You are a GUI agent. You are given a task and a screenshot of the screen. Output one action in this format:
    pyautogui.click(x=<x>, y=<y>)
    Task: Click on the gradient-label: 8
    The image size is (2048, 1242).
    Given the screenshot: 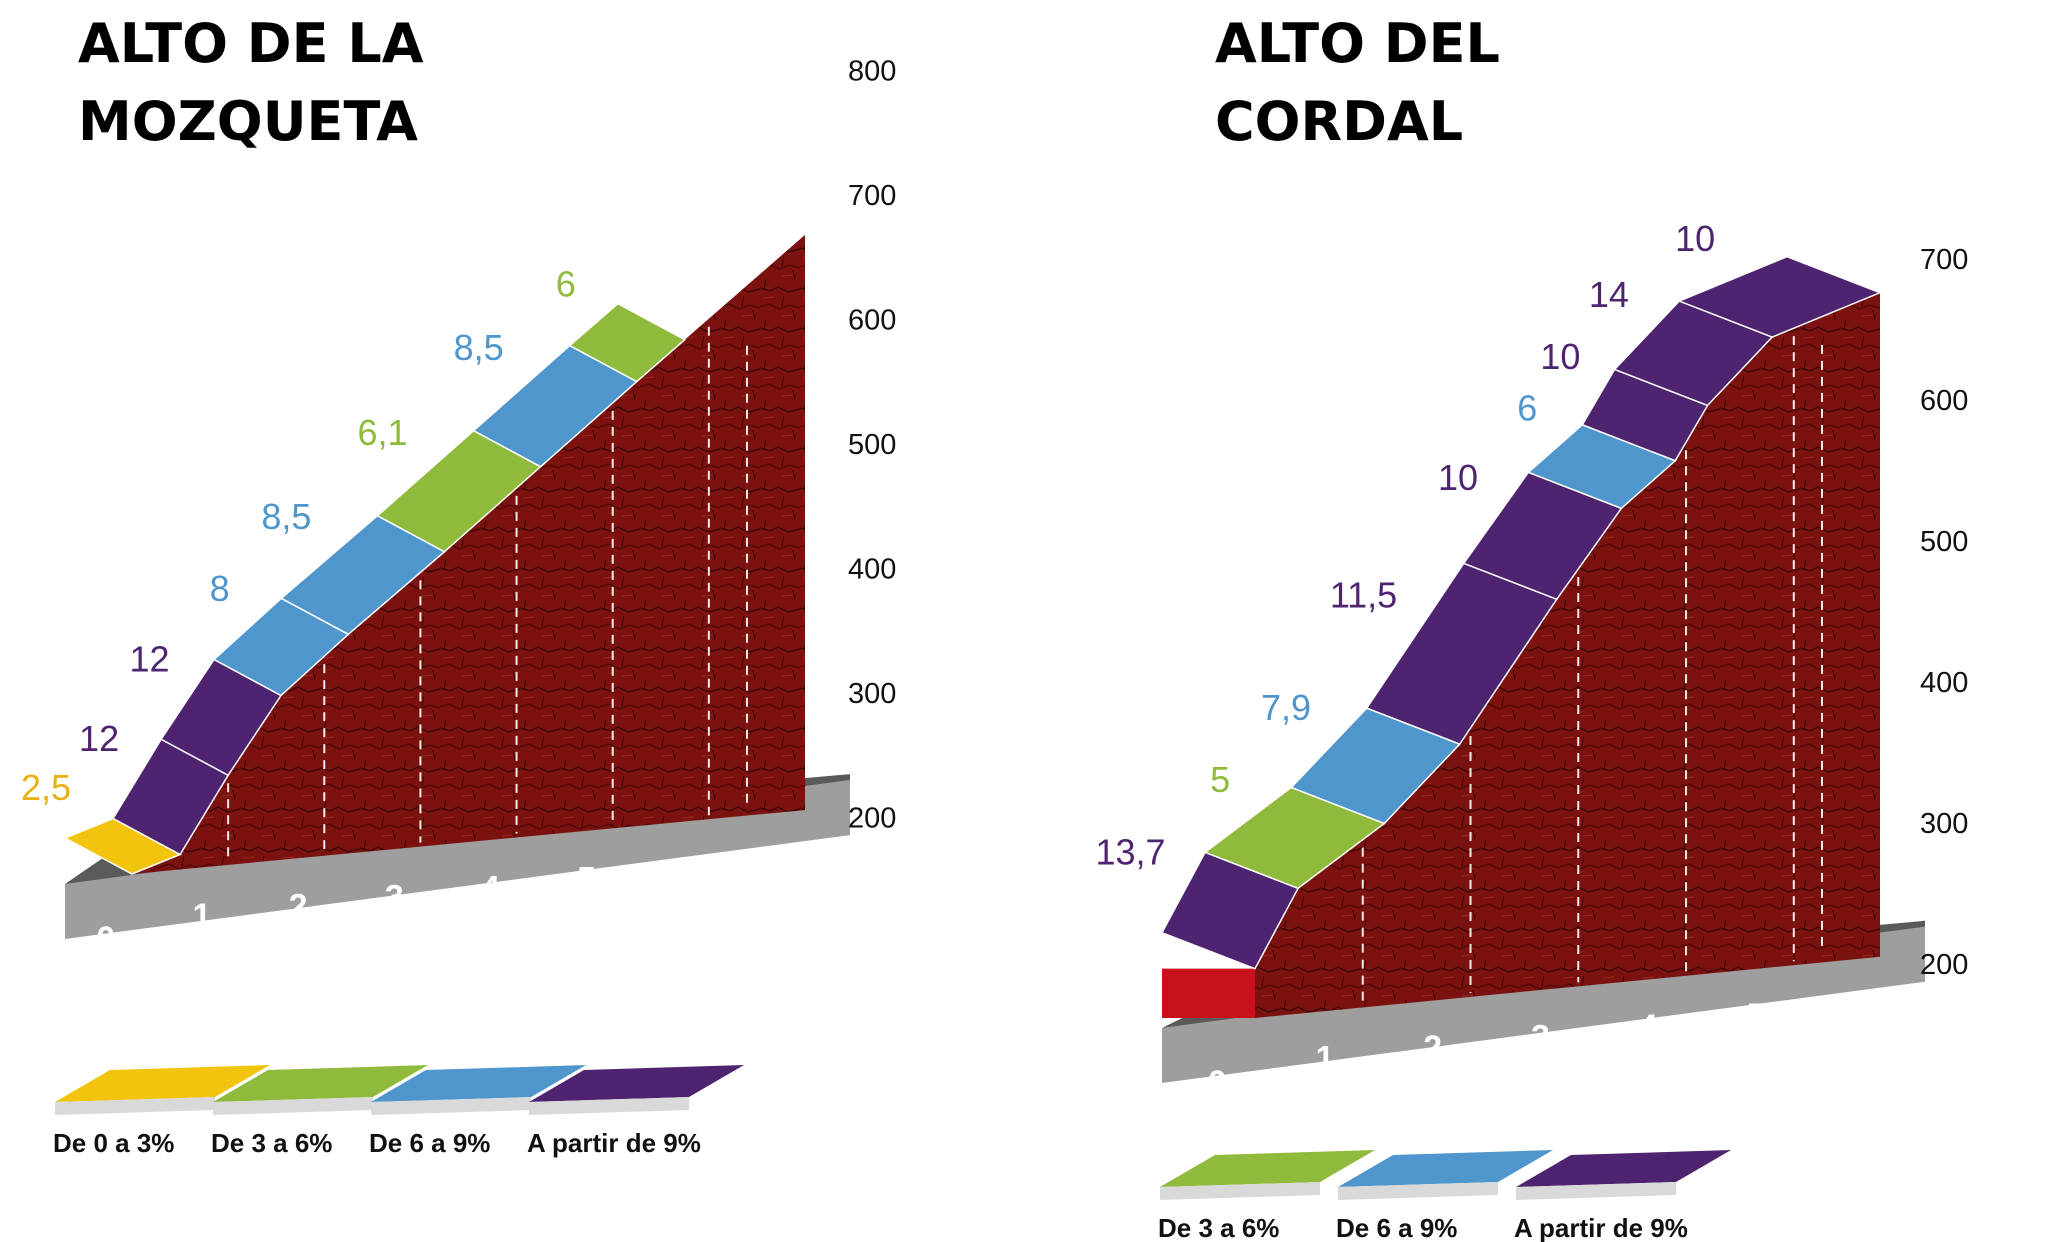 What is the action you would take?
    pyautogui.click(x=220, y=588)
    